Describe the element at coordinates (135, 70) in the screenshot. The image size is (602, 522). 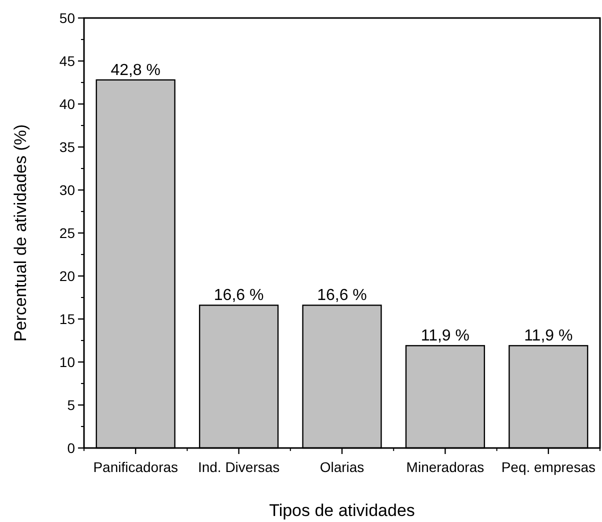
I see `data-label: 42,8 %` at that location.